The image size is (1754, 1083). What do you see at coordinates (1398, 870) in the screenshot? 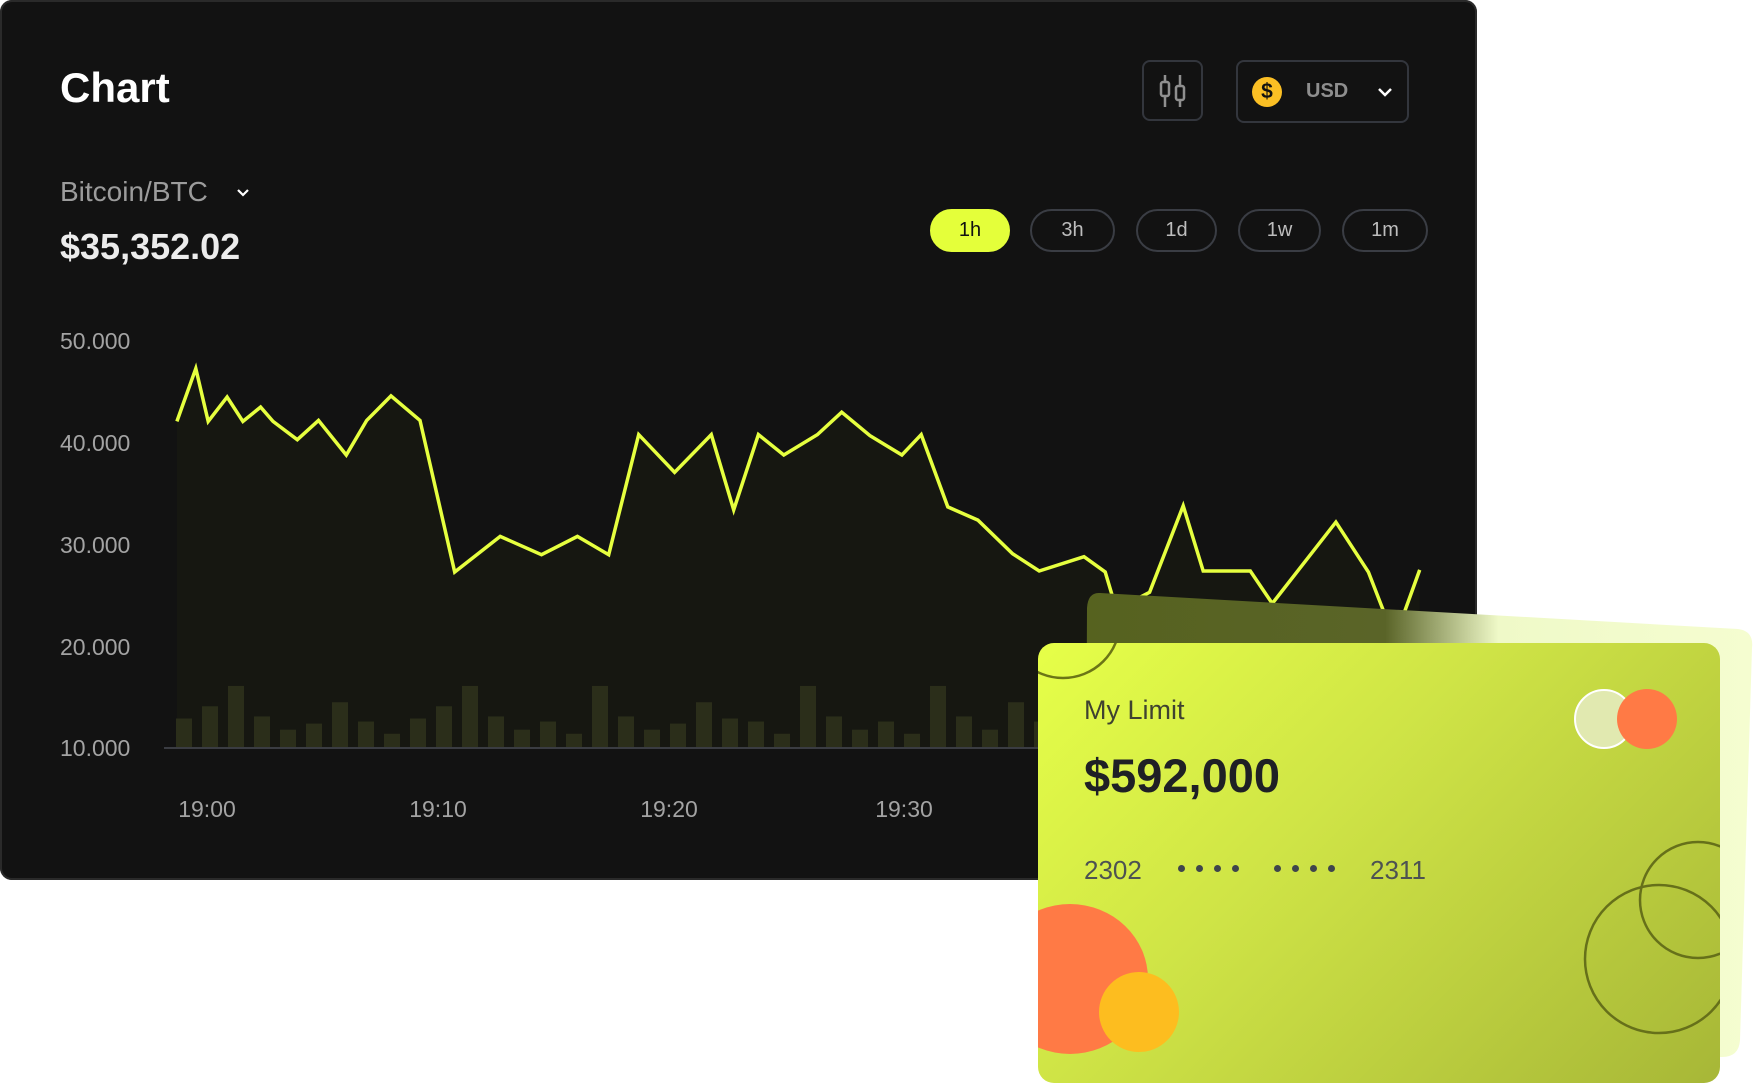
I see `card-number-end: 2311` at bounding box center [1398, 870].